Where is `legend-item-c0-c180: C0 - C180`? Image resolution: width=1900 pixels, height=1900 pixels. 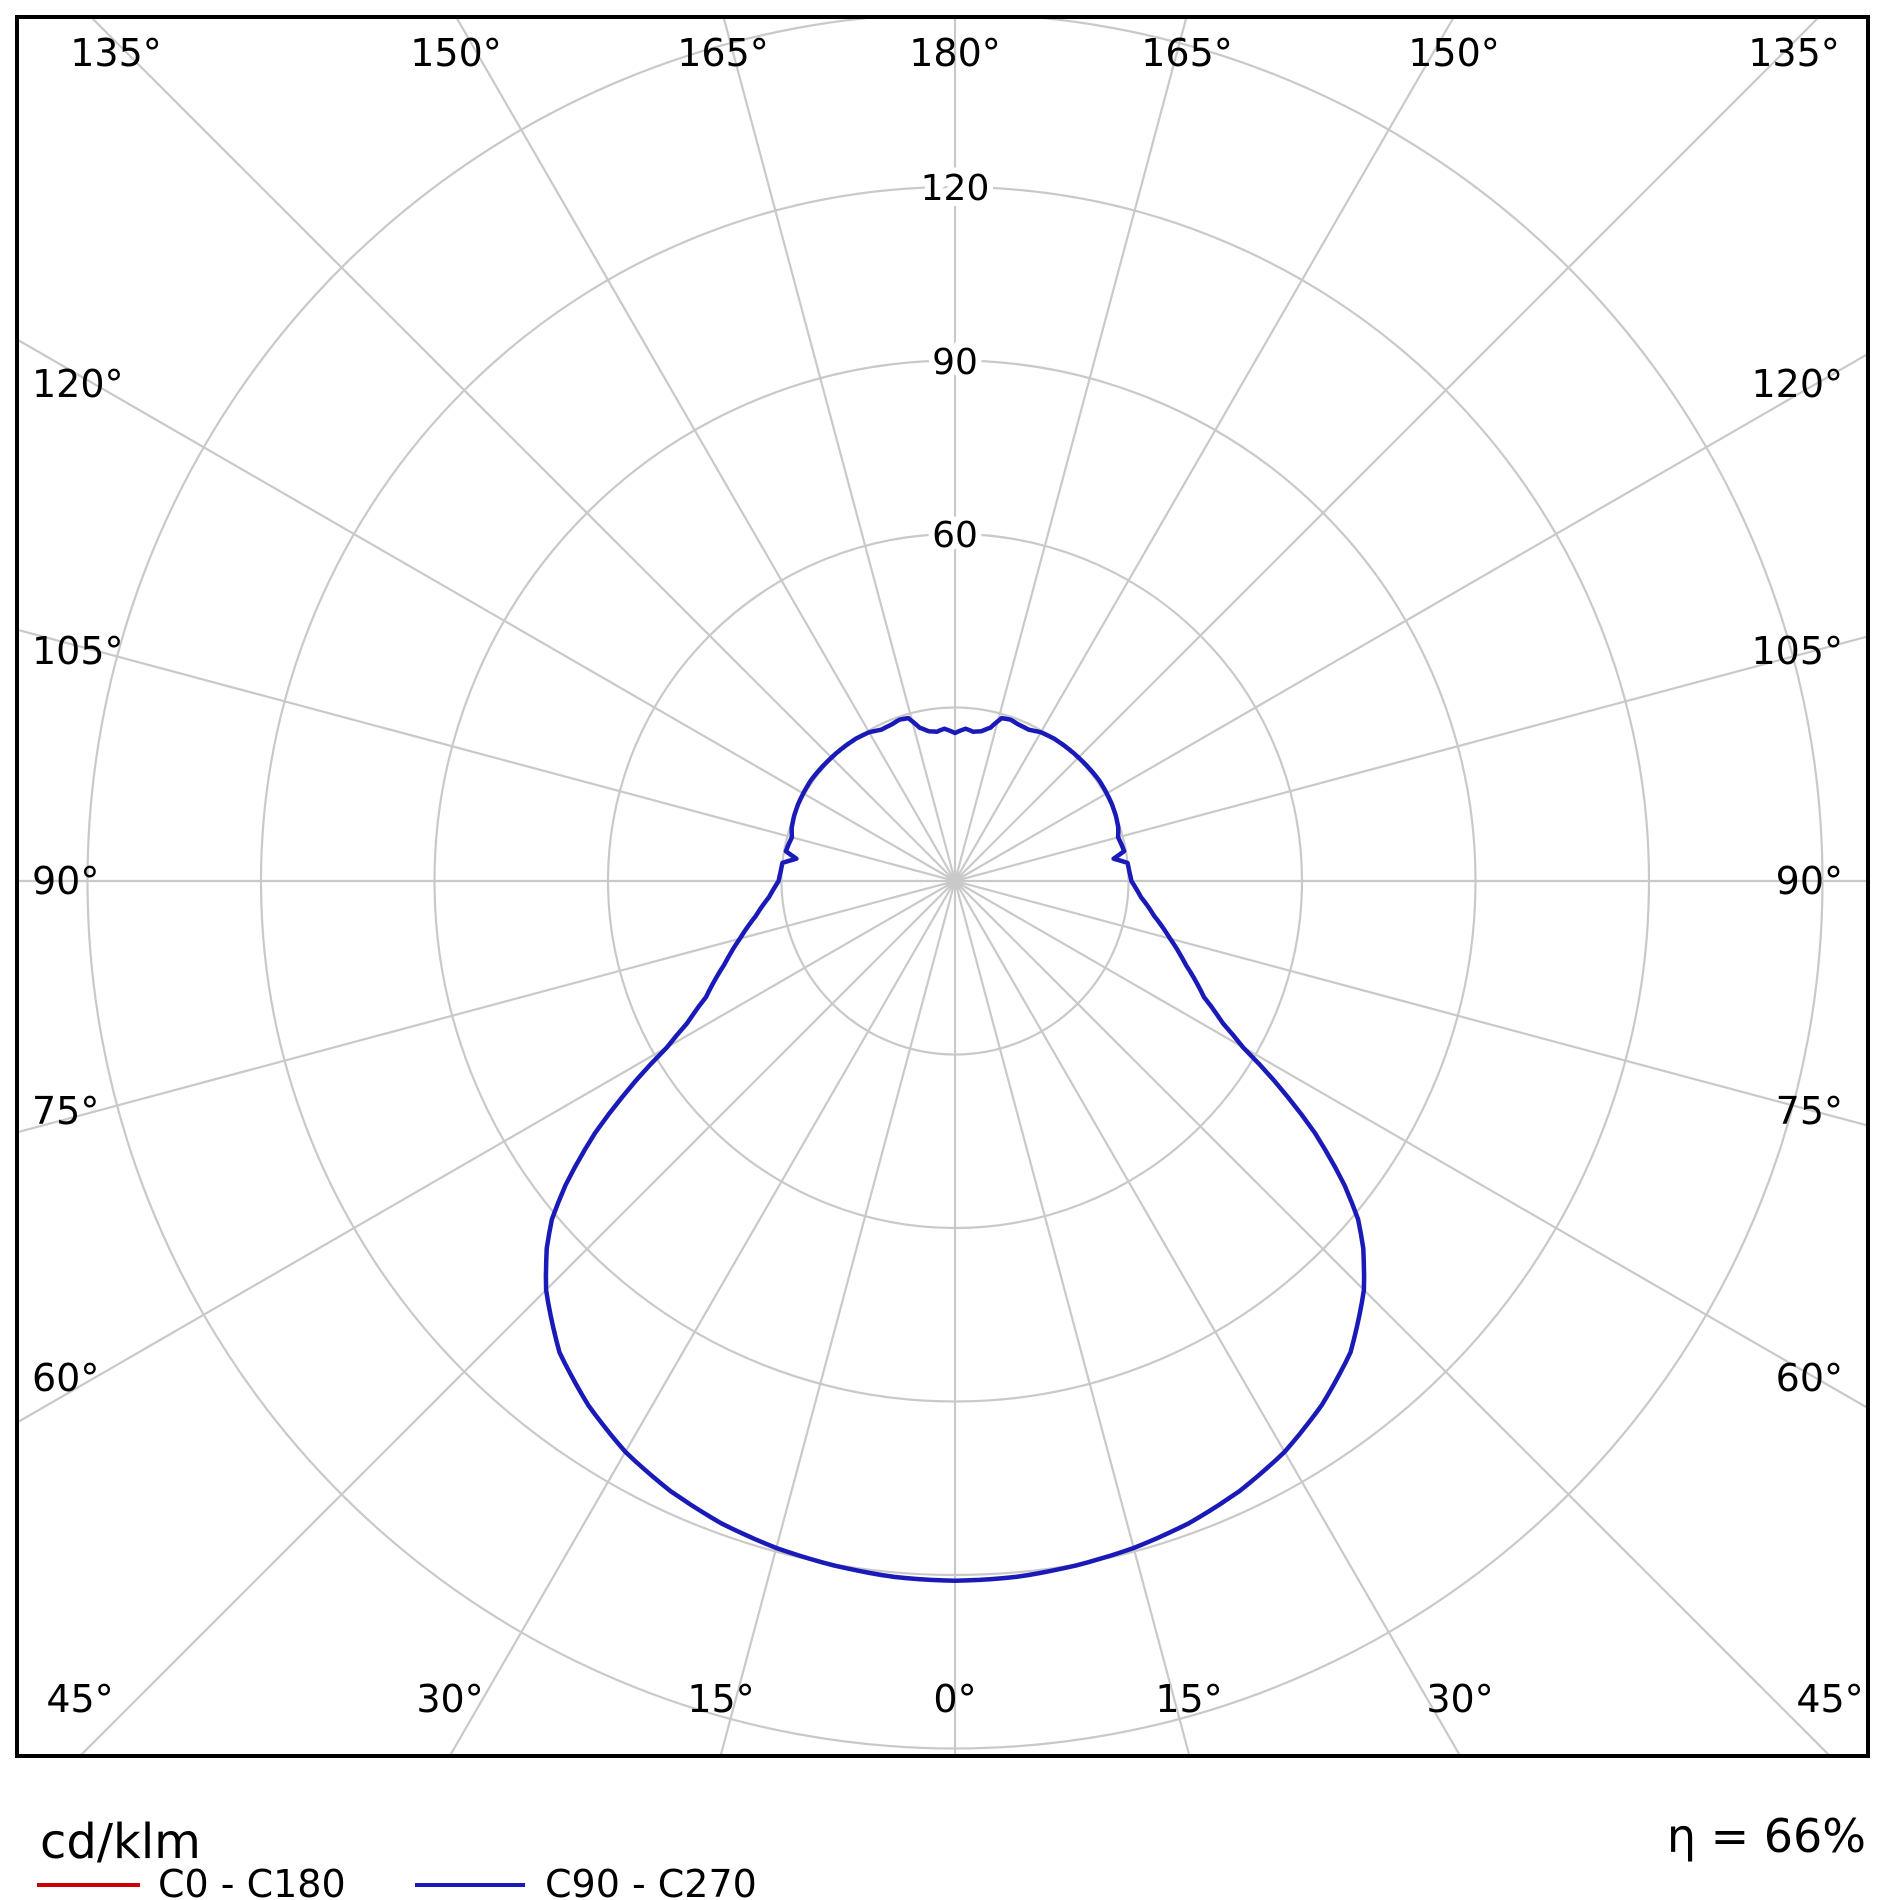 legend-item-c0-c180: C0 - C180 is located at coordinates (191, 1881).